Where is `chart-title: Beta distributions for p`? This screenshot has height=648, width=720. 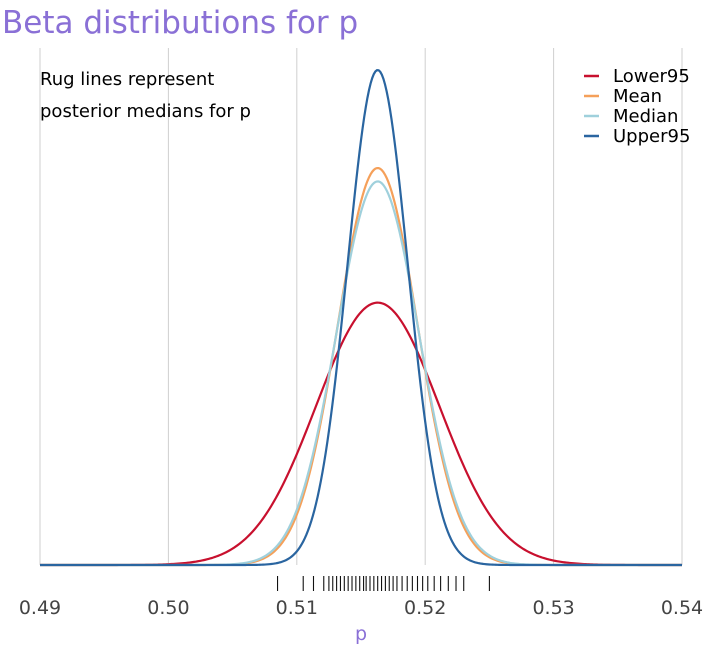 chart-title: Beta distributions for p is located at coordinates (180, 23).